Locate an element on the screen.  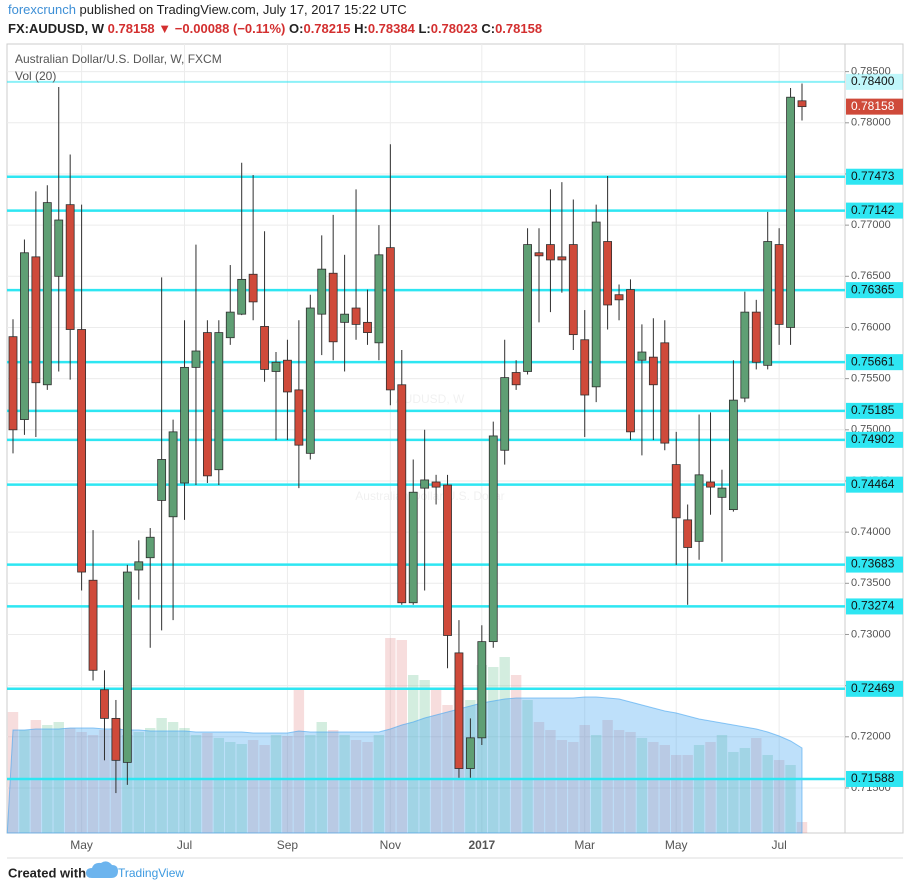
x-tick-label: 2017 is located at coordinates (481, 845).